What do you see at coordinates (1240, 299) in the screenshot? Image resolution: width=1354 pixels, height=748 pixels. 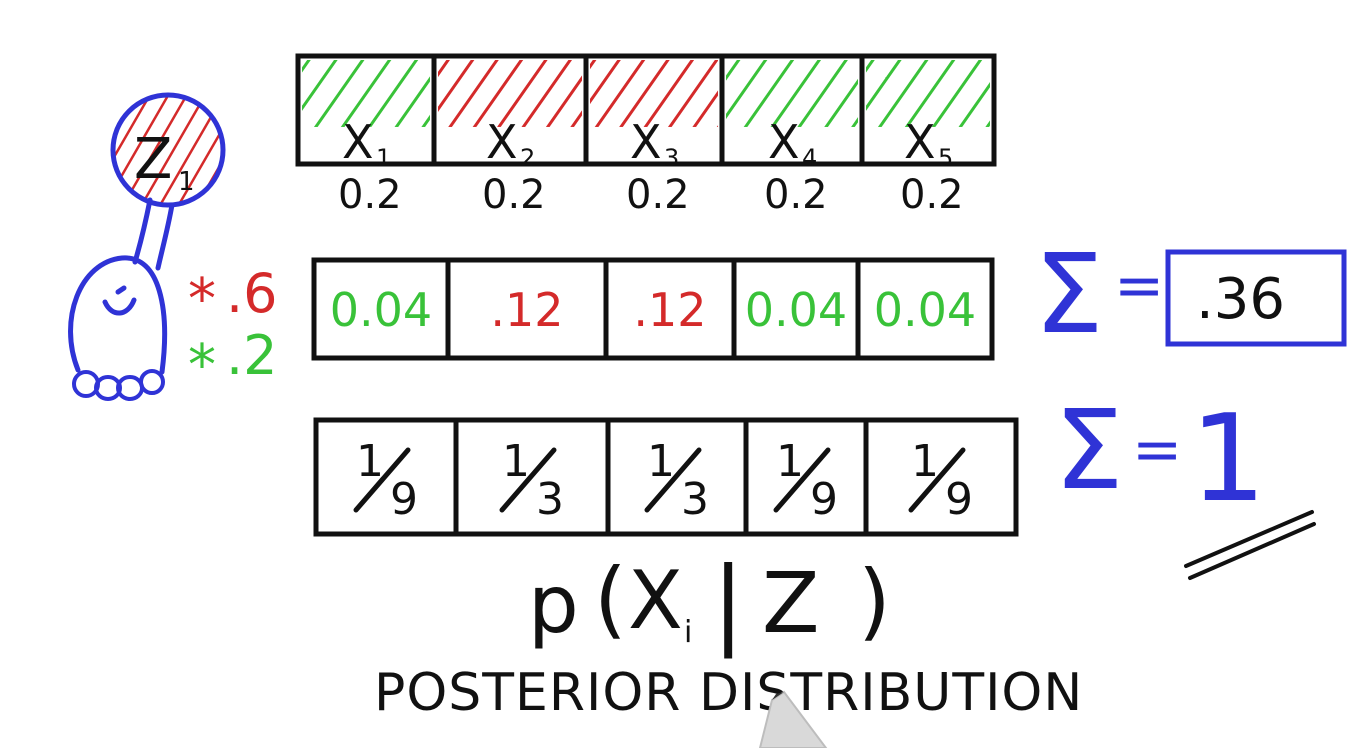 I see `product-sum-value: .36` at bounding box center [1240, 299].